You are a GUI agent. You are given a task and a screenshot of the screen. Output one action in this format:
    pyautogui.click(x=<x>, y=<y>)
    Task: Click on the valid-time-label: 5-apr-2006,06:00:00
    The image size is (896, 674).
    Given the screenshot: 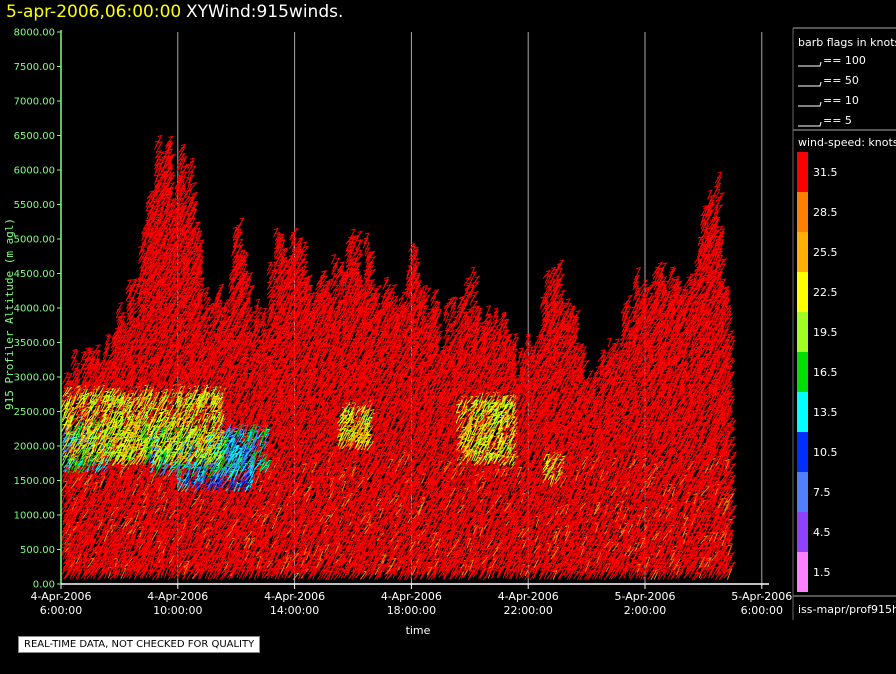 What is the action you would take?
    pyautogui.click(x=94, y=12)
    